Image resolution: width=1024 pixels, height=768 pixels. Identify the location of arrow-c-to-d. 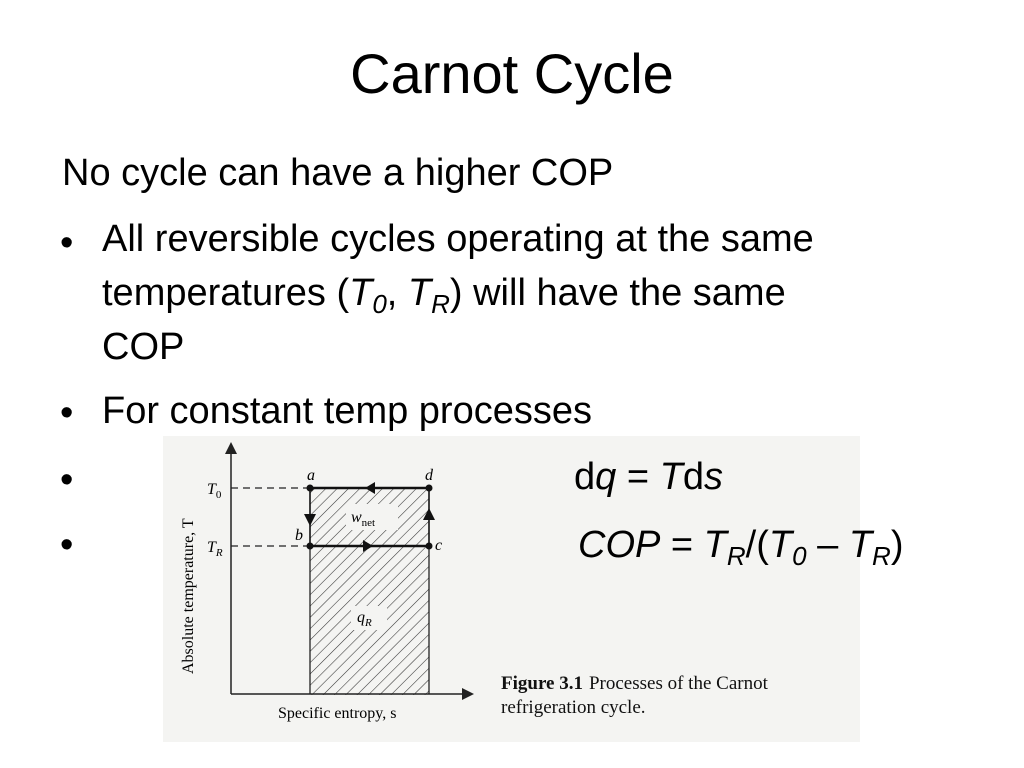
(429, 514).